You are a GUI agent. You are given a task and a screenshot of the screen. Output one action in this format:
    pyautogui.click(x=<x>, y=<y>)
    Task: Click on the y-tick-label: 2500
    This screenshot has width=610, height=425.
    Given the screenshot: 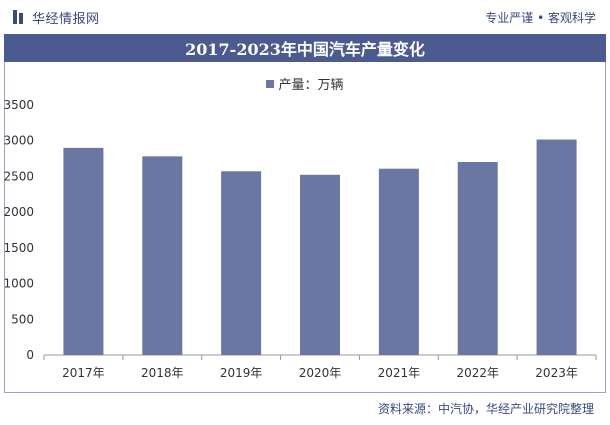 What is the action you would take?
    pyautogui.click(x=18, y=176)
    